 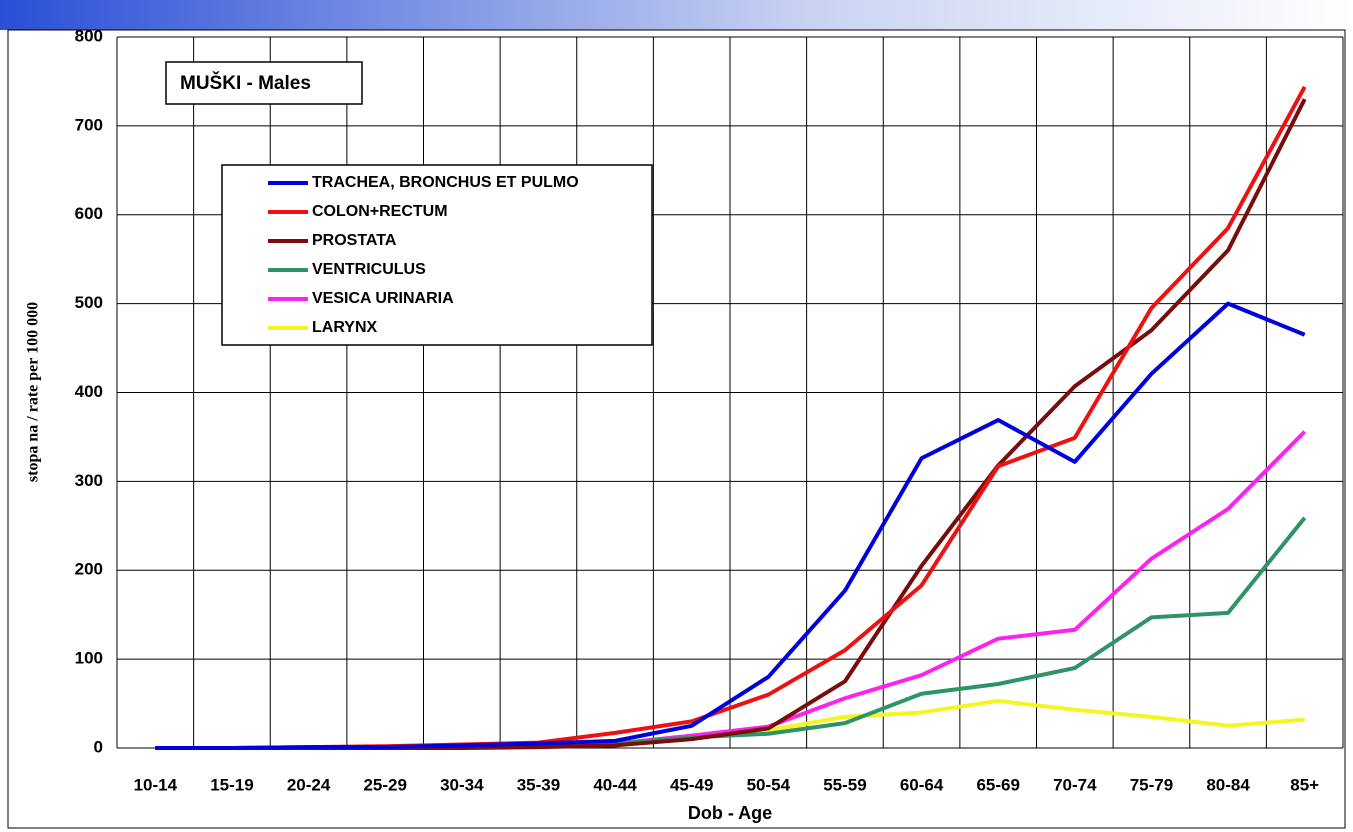 What do you see at coordinates (98, 746) in the screenshot?
I see `y-tick-label: 0` at bounding box center [98, 746].